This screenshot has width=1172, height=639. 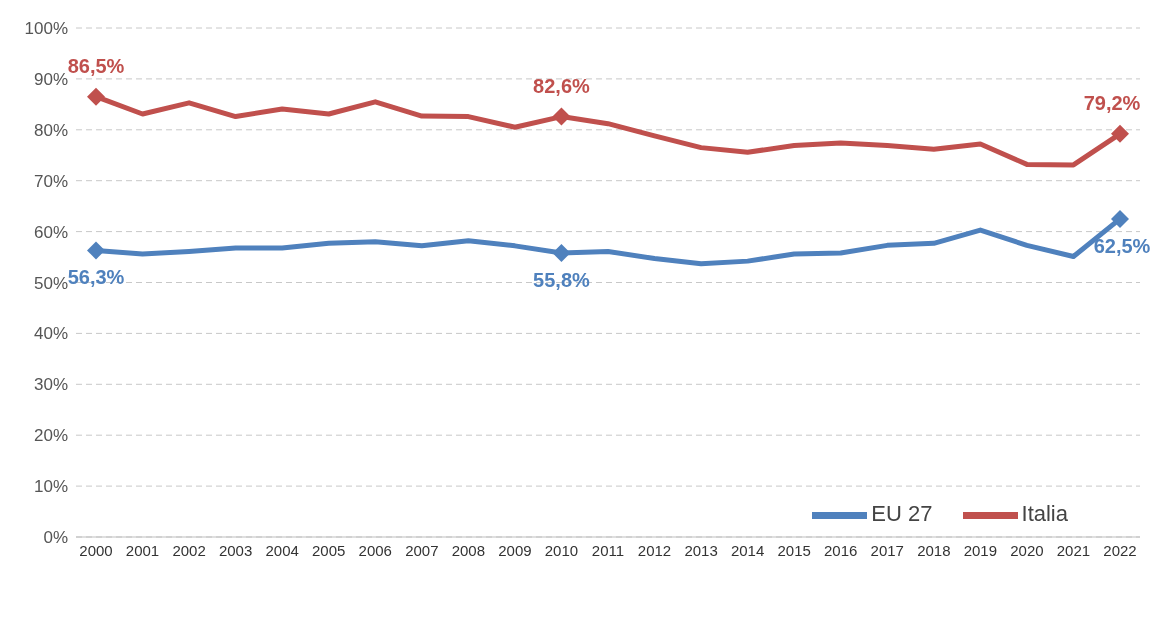 What do you see at coordinates (1112, 102) in the screenshot?
I see `data-label: 79,2%` at bounding box center [1112, 102].